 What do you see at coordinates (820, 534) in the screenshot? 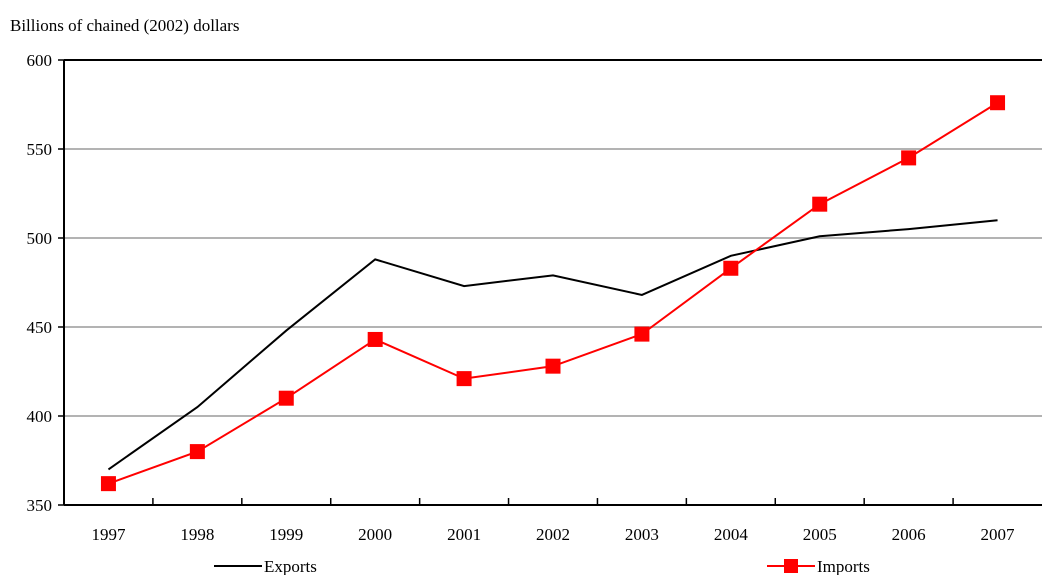
I see `x-tick-label-2005: 2005` at bounding box center [820, 534].